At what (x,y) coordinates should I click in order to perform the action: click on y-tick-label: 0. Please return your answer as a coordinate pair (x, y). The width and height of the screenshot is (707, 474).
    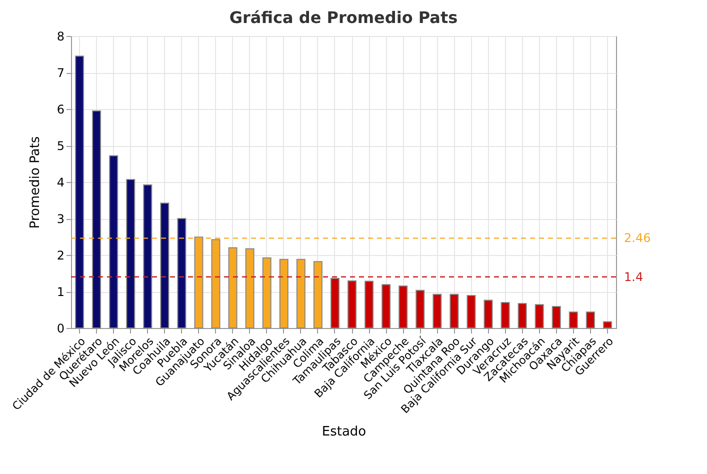
    Looking at the image, I should click on (60, 329).